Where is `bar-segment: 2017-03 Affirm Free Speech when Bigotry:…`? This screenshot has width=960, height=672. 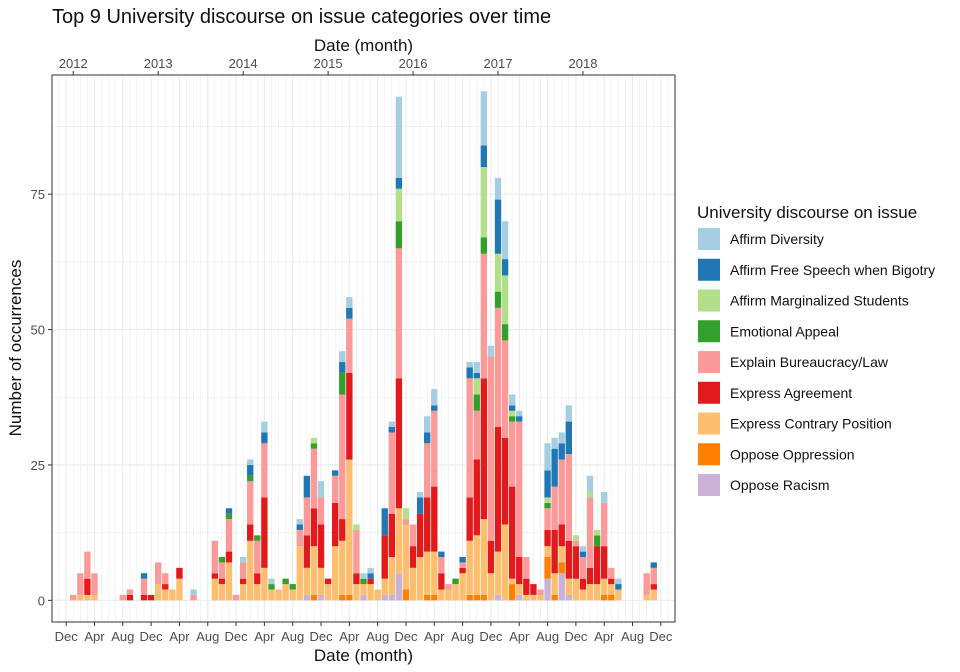
bar-segment: 2017-03 Affirm Free Speech when Bigotry:… is located at coordinates (512, 408).